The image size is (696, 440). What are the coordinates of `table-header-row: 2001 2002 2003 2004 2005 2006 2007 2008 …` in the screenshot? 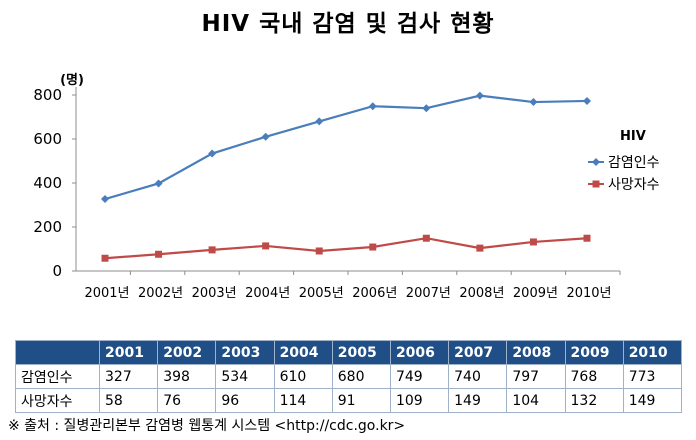 It's located at (349, 352).